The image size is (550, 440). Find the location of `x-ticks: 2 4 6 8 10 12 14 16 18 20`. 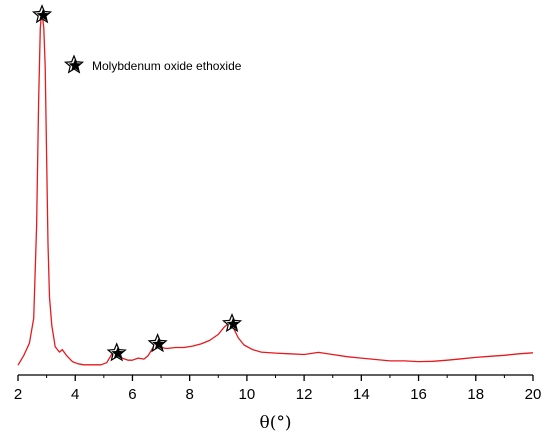

x-ticks: 2 4 6 8 10 12 14 16 18 20 is located at coordinates (278, 389).